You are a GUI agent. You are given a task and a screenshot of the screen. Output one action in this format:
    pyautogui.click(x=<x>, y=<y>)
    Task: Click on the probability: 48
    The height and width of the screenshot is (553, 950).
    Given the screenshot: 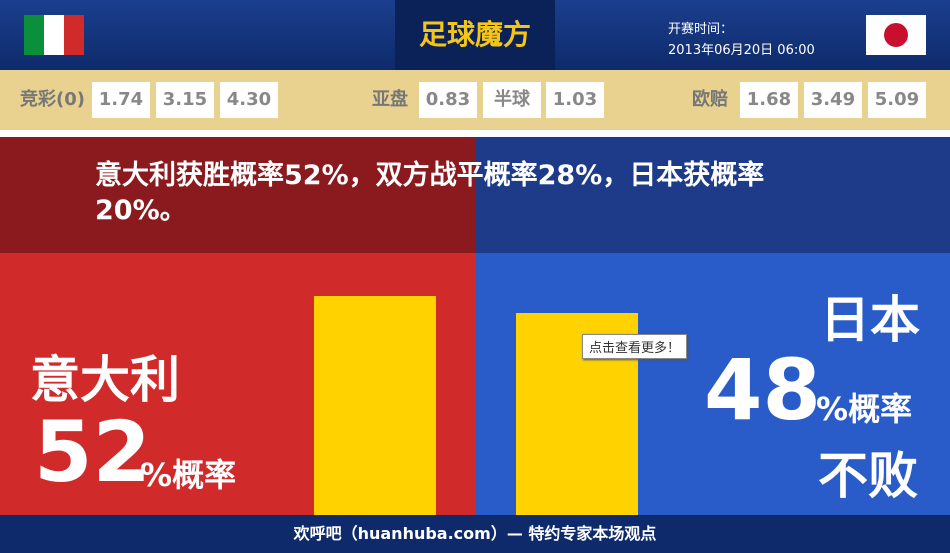 What is the action you would take?
    pyautogui.click(x=762, y=390)
    